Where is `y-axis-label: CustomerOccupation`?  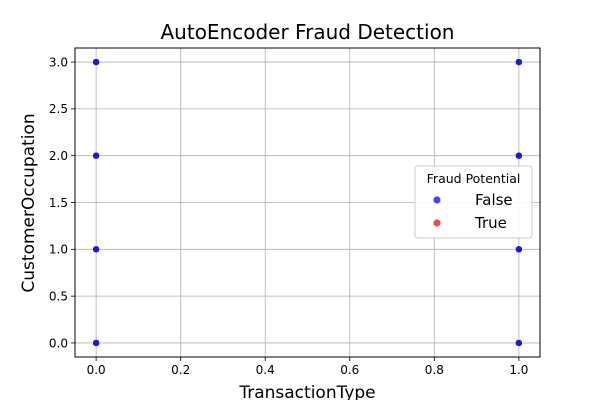 y-axis-label: CustomerOccupation is located at coordinates (29, 202).